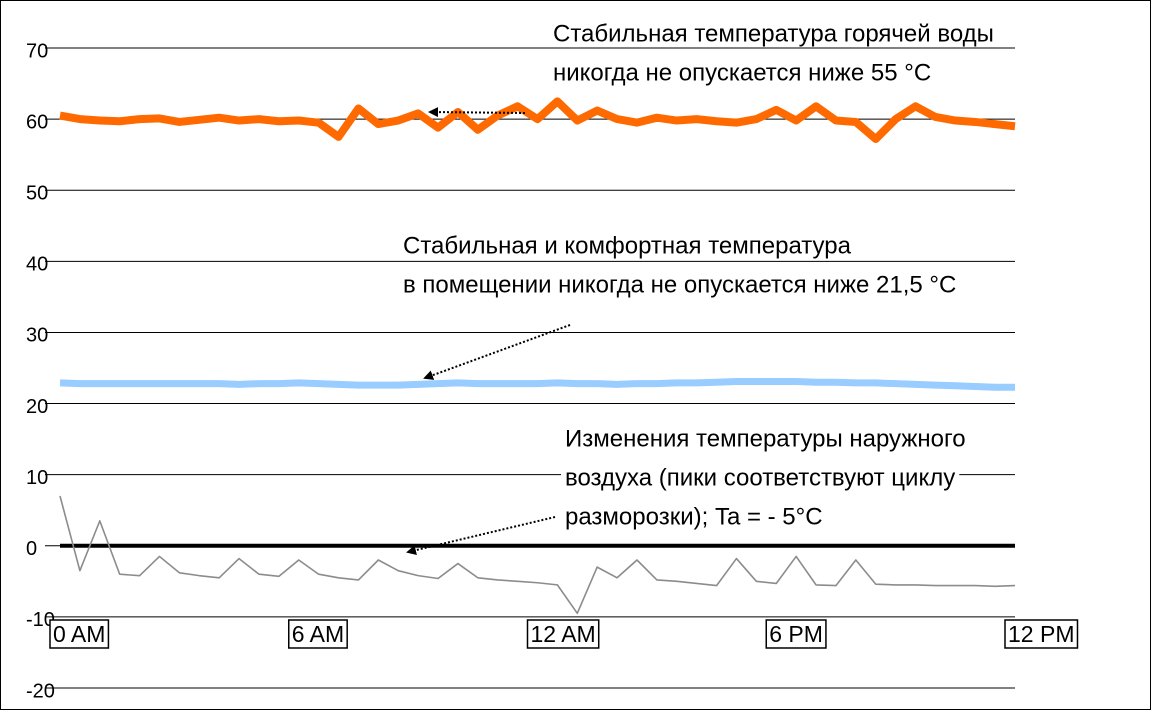 This screenshot has width=1151, height=715. Describe the element at coordinates (40, 620) in the screenshot. I see `y-tick-label: -10` at that location.